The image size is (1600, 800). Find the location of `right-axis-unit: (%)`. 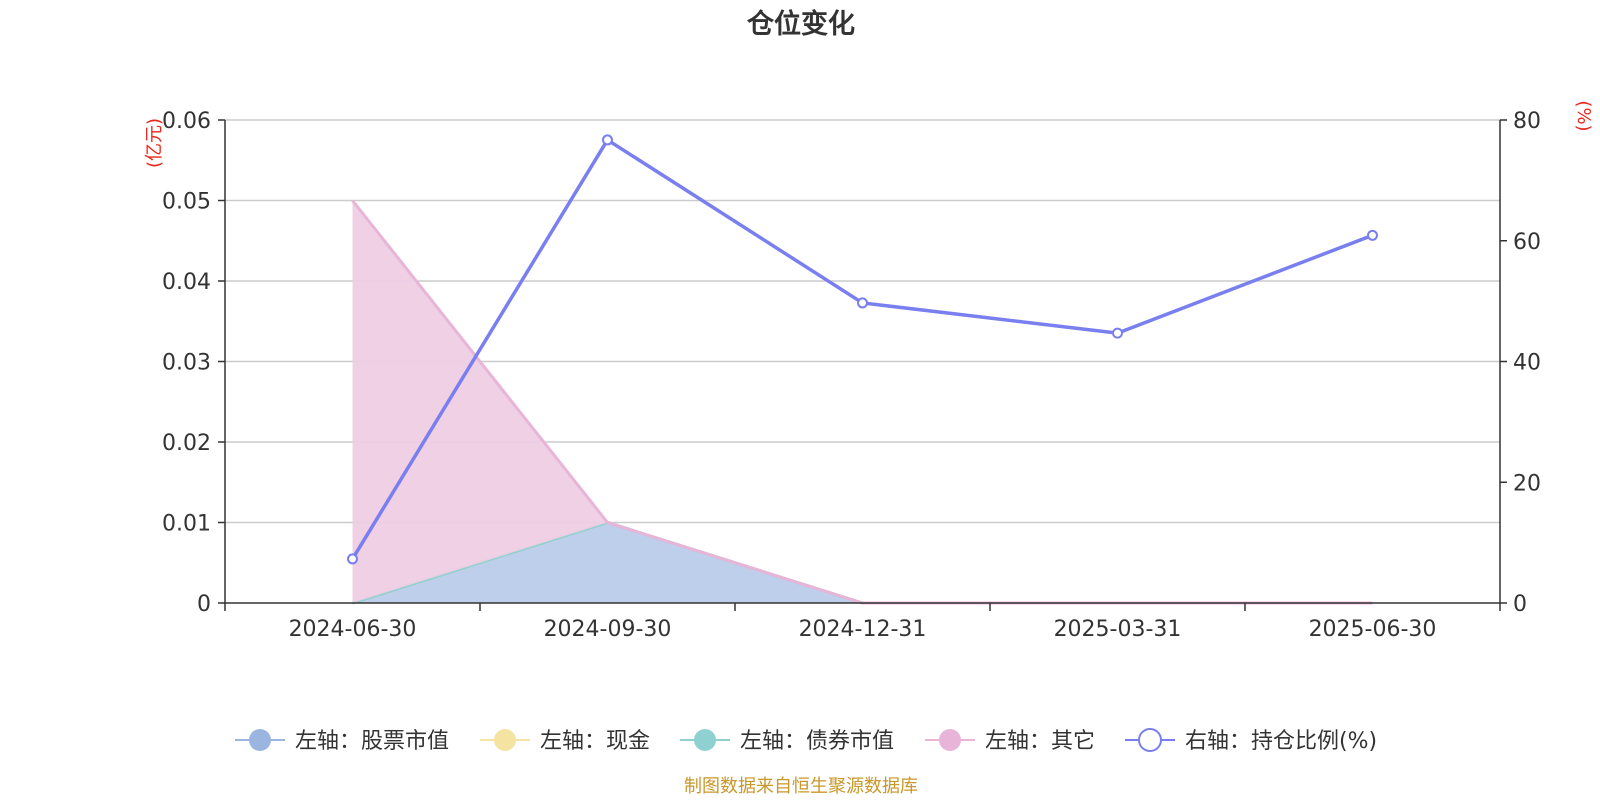

right-axis-unit: (%) is located at coordinates (1583, 115).